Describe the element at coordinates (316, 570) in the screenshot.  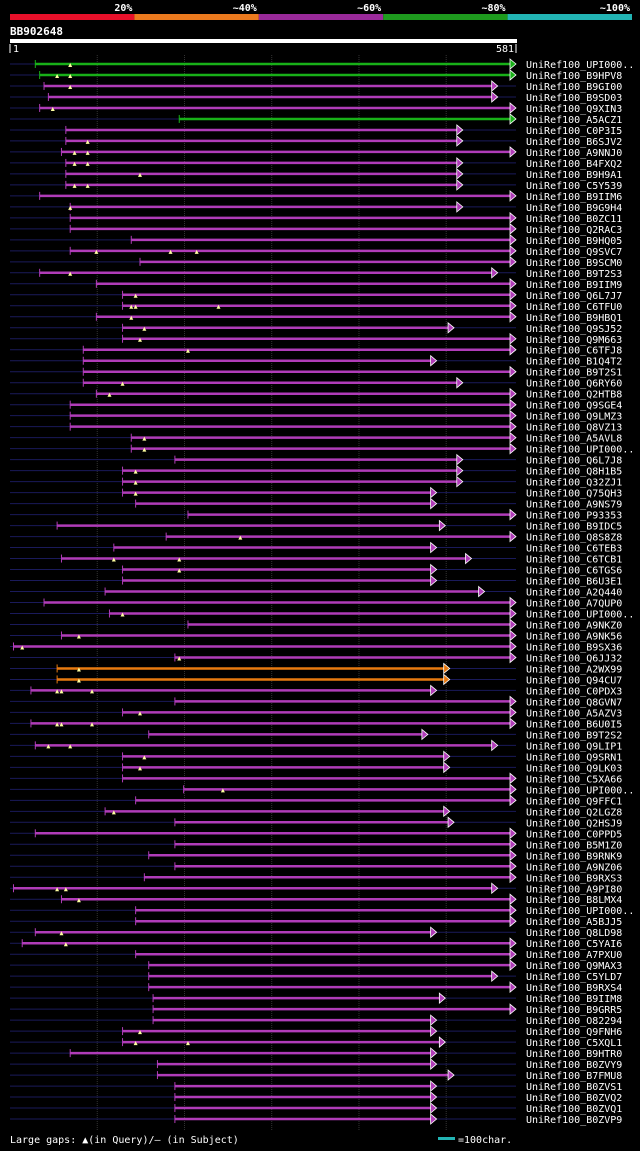
I see `hit-row: UniRef100_C6TGS6` at that location.